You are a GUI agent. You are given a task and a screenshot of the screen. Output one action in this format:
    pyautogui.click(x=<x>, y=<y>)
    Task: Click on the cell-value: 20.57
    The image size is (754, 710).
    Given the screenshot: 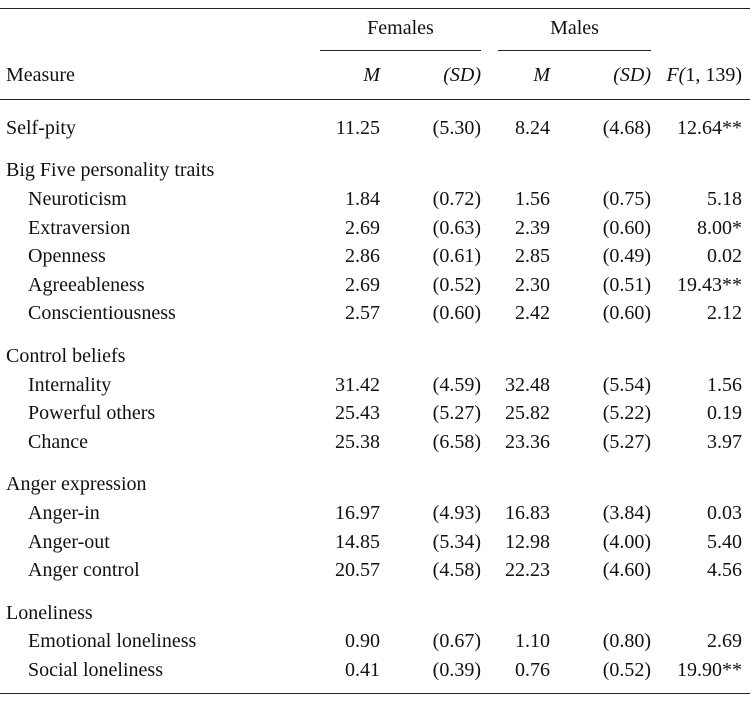 What is the action you would take?
    pyautogui.click(x=357, y=570)
    